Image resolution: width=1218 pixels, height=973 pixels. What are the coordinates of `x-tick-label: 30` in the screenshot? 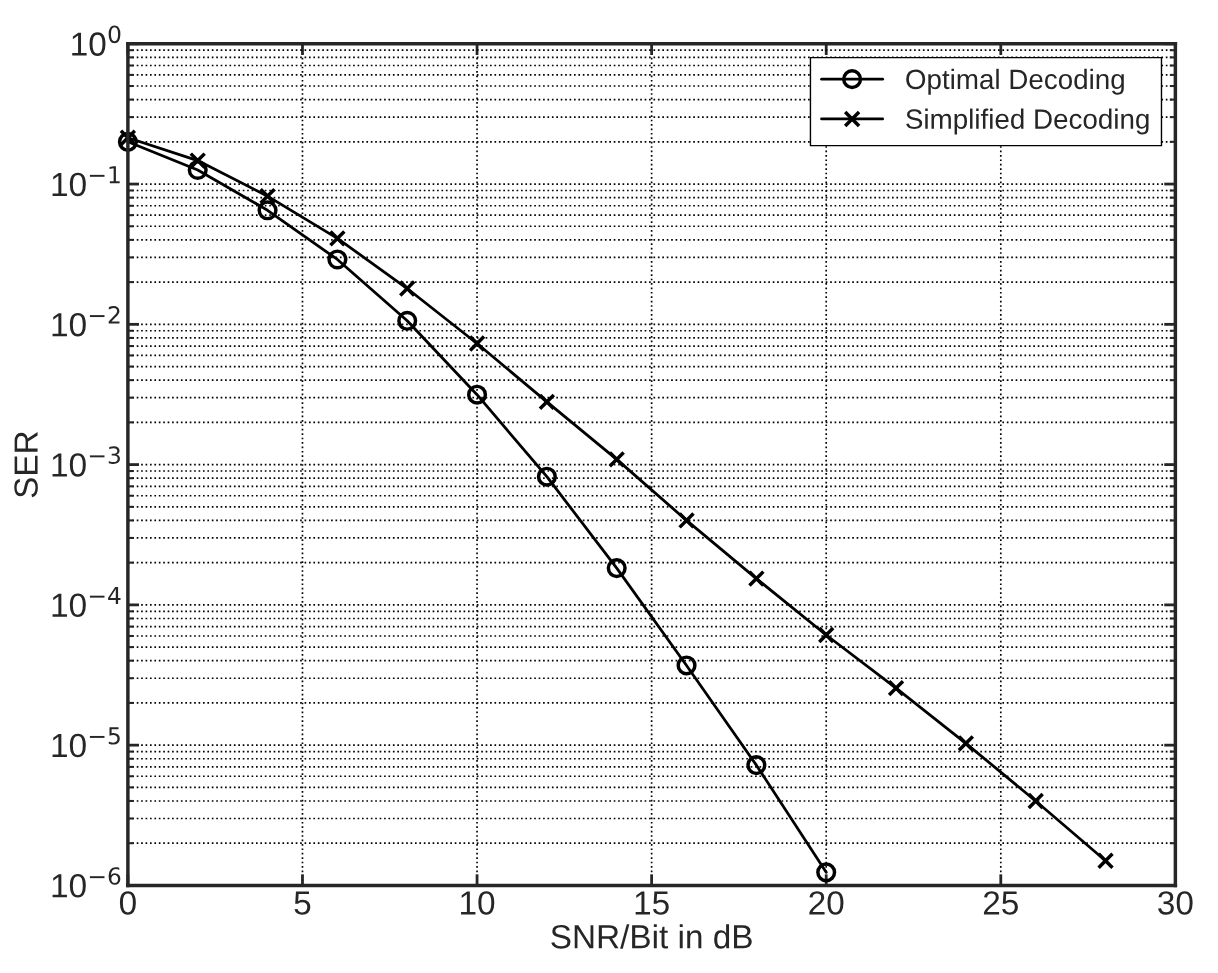 It's located at (1175, 903).